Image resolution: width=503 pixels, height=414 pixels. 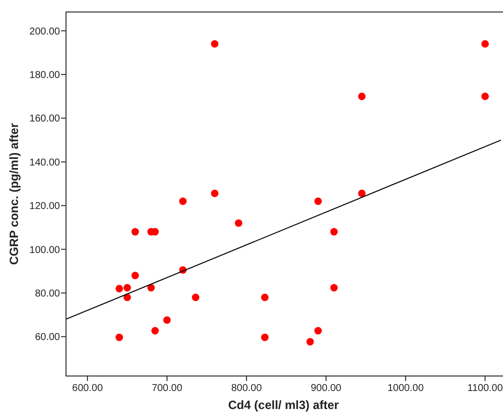 What do you see at coordinates (47, 338) in the screenshot?
I see `y-tick-label: 60.00` at bounding box center [47, 338].